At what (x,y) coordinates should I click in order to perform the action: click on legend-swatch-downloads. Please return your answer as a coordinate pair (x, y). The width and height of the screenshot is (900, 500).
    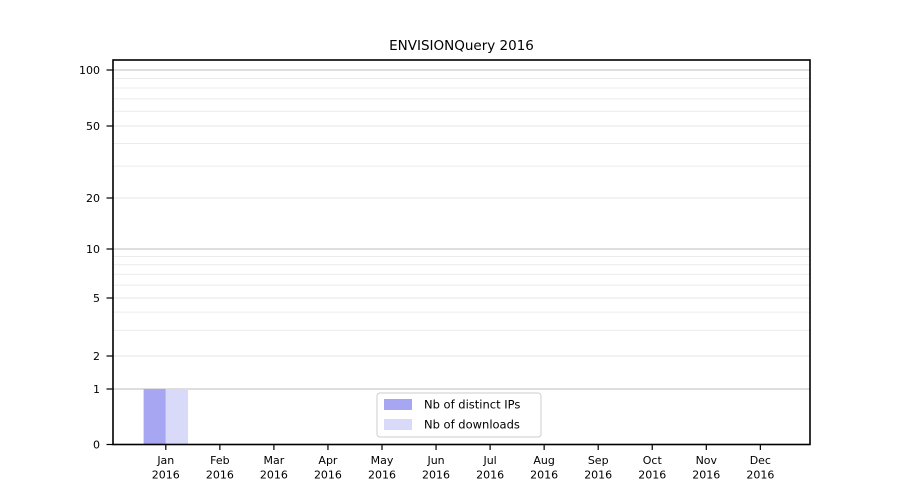
    Looking at the image, I should click on (398, 424).